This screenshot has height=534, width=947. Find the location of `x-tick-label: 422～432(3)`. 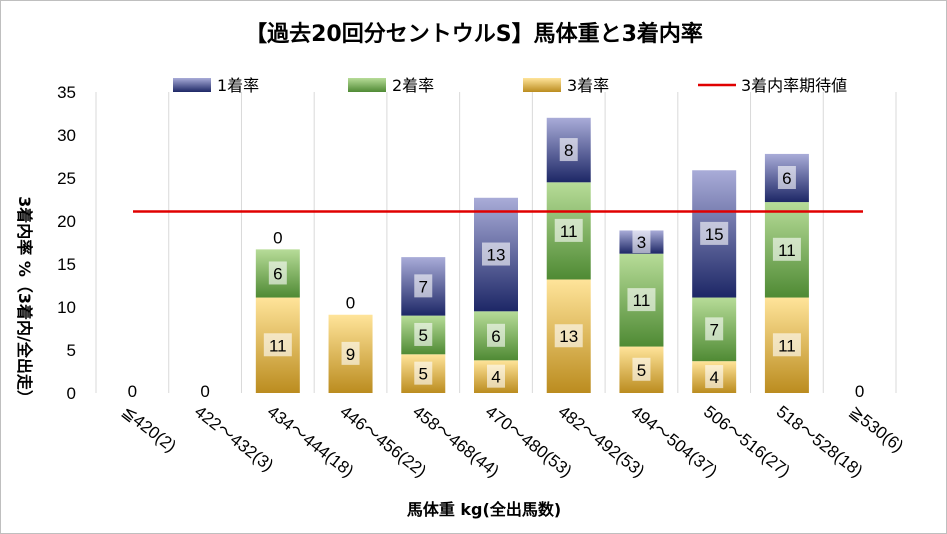

x-tick-label: 422～432(3) is located at coordinates (234, 438).